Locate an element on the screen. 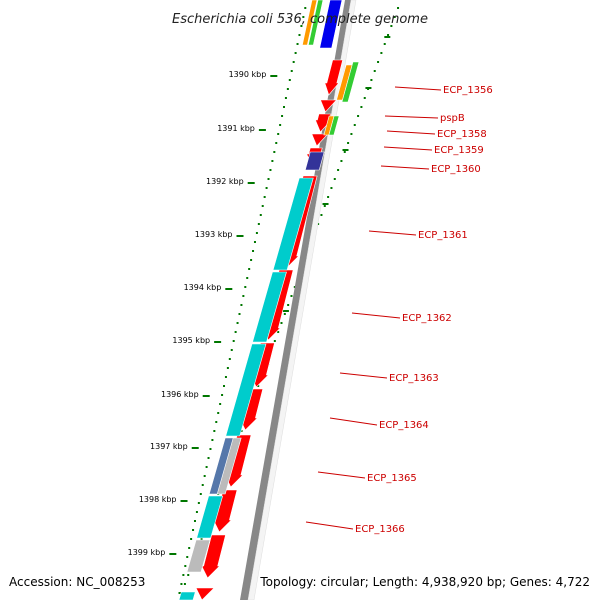  gene-label: pspB is located at coordinates (452, 118).